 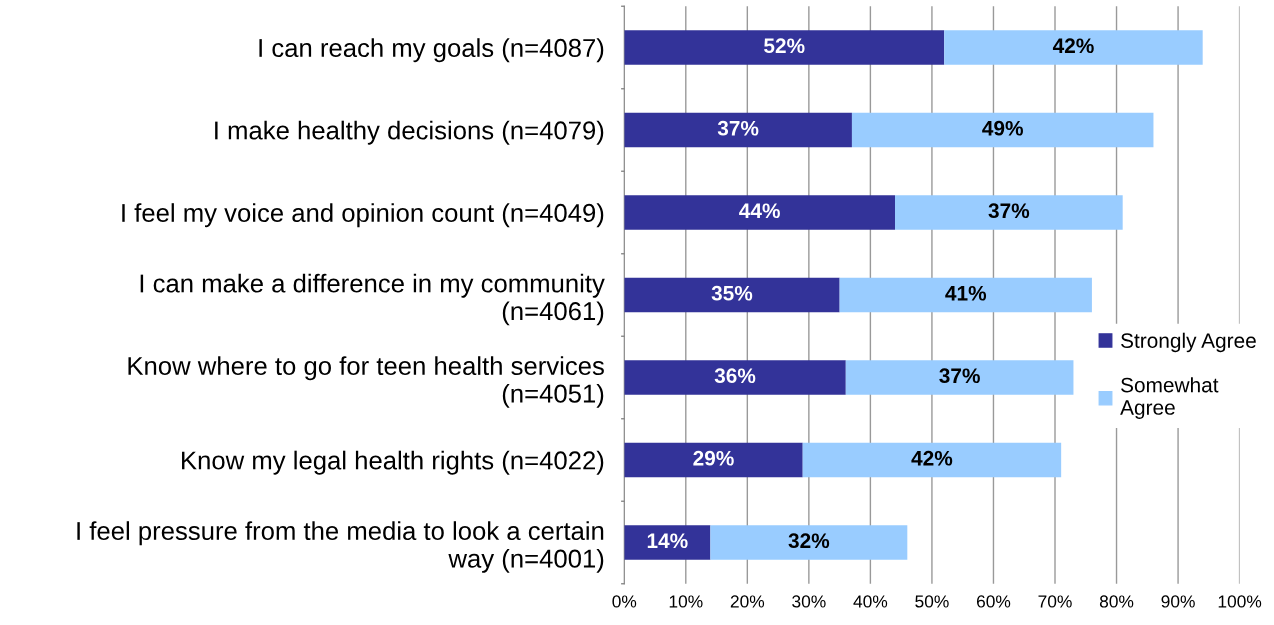 I want to click on data-label: 29%, so click(x=713, y=458).